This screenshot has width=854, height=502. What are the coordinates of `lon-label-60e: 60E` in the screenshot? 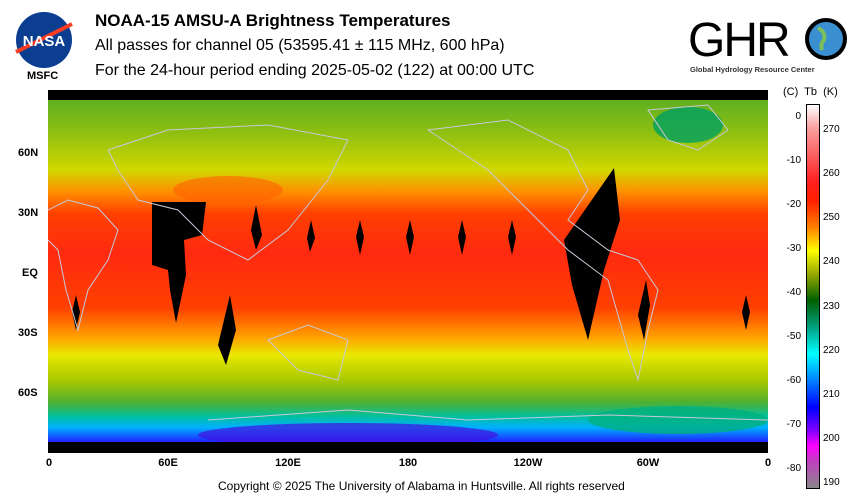 It's located at (168, 463).